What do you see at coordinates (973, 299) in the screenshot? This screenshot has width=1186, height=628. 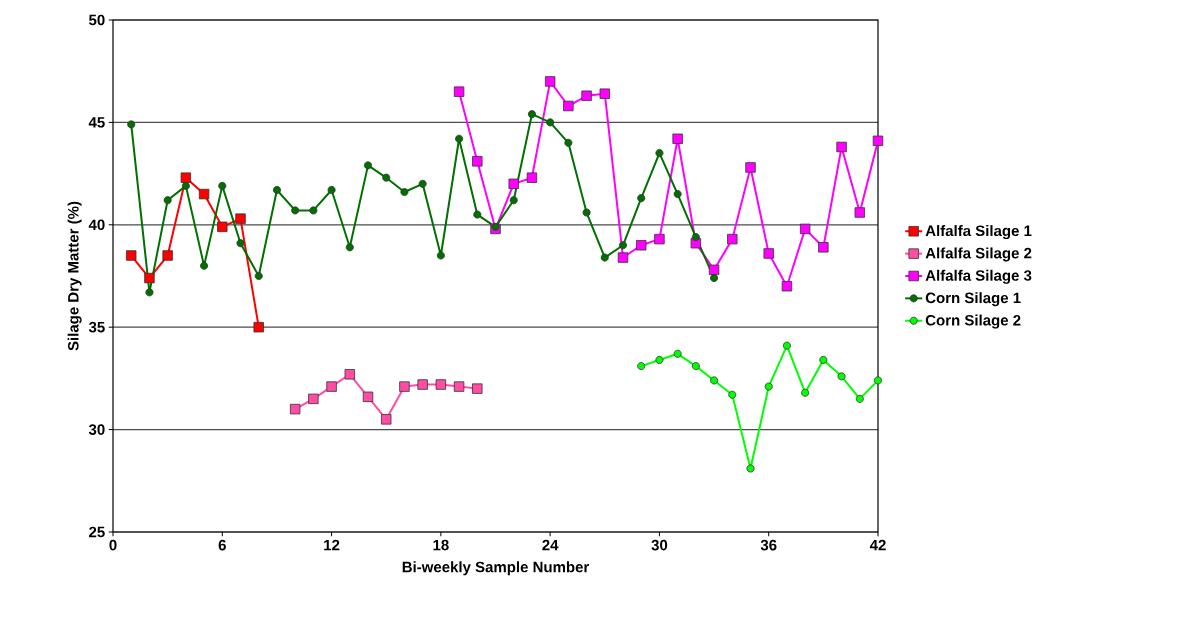 I see `legend-label: Corn Silage 1` at bounding box center [973, 299].